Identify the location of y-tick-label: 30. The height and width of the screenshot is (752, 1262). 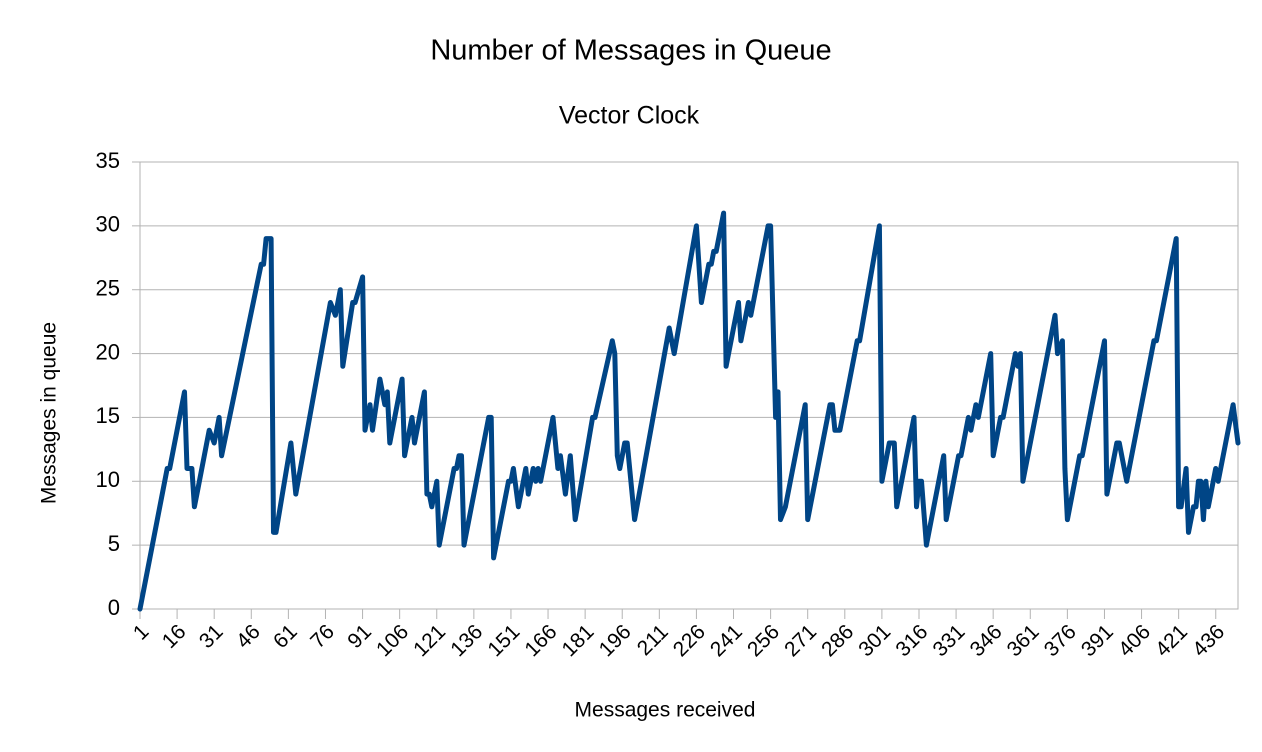
(108, 224).